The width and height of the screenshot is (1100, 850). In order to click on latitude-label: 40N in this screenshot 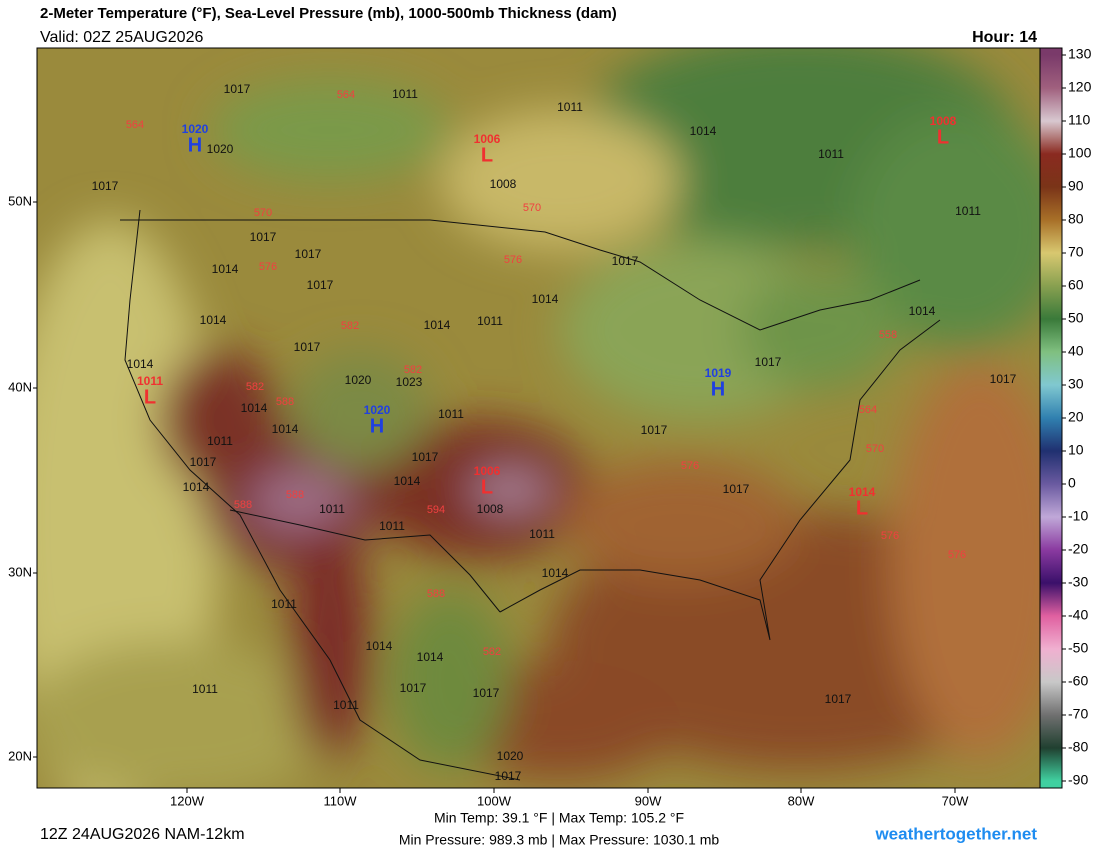, I will do `click(20, 386)`.